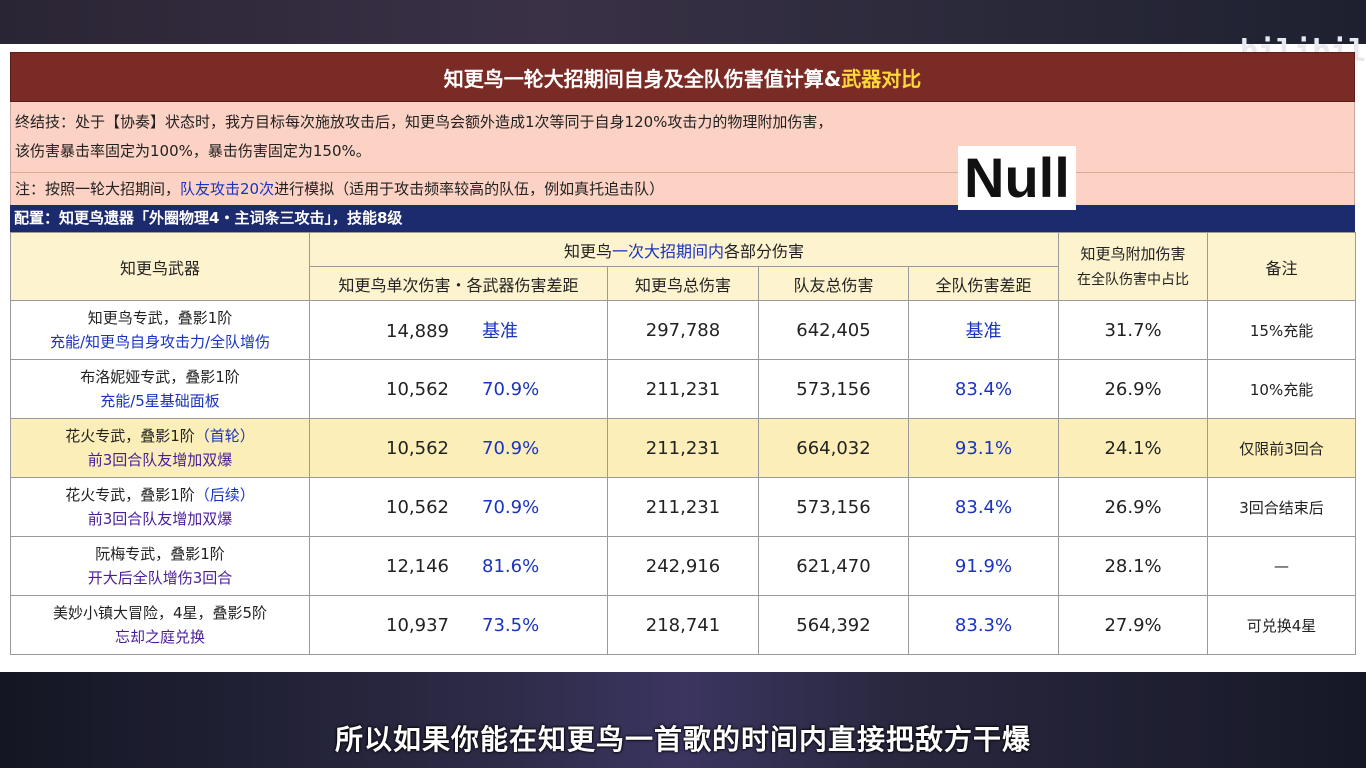  I want to click on damage-ratio: 27.9%, so click(1133, 625).